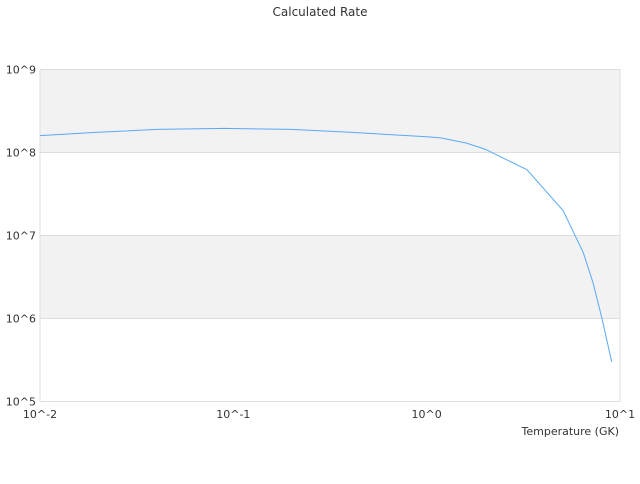  Describe the element at coordinates (21, 70) in the screenshot. I see `y-tick-label: 10^9` at that location.